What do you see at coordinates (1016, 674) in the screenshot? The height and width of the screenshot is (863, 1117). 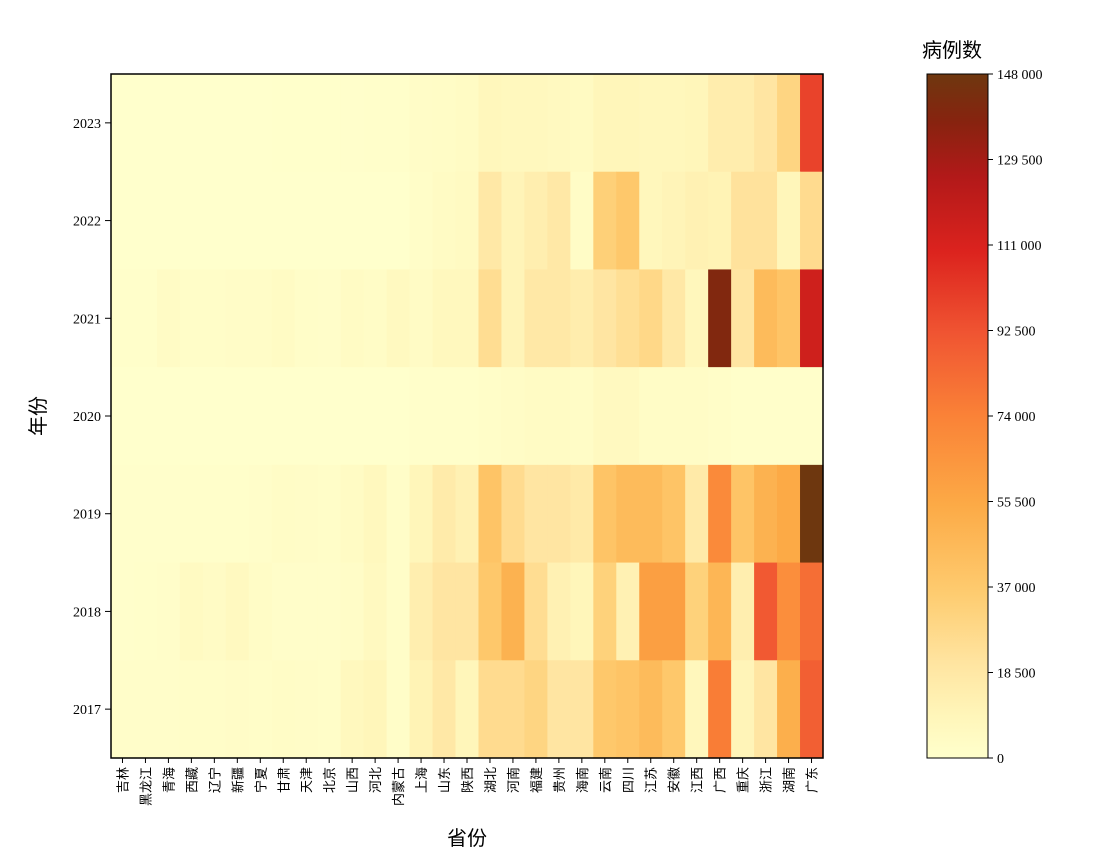 I see `colorbar-tick-label: 18 500` at bounding box center [1016, 674].